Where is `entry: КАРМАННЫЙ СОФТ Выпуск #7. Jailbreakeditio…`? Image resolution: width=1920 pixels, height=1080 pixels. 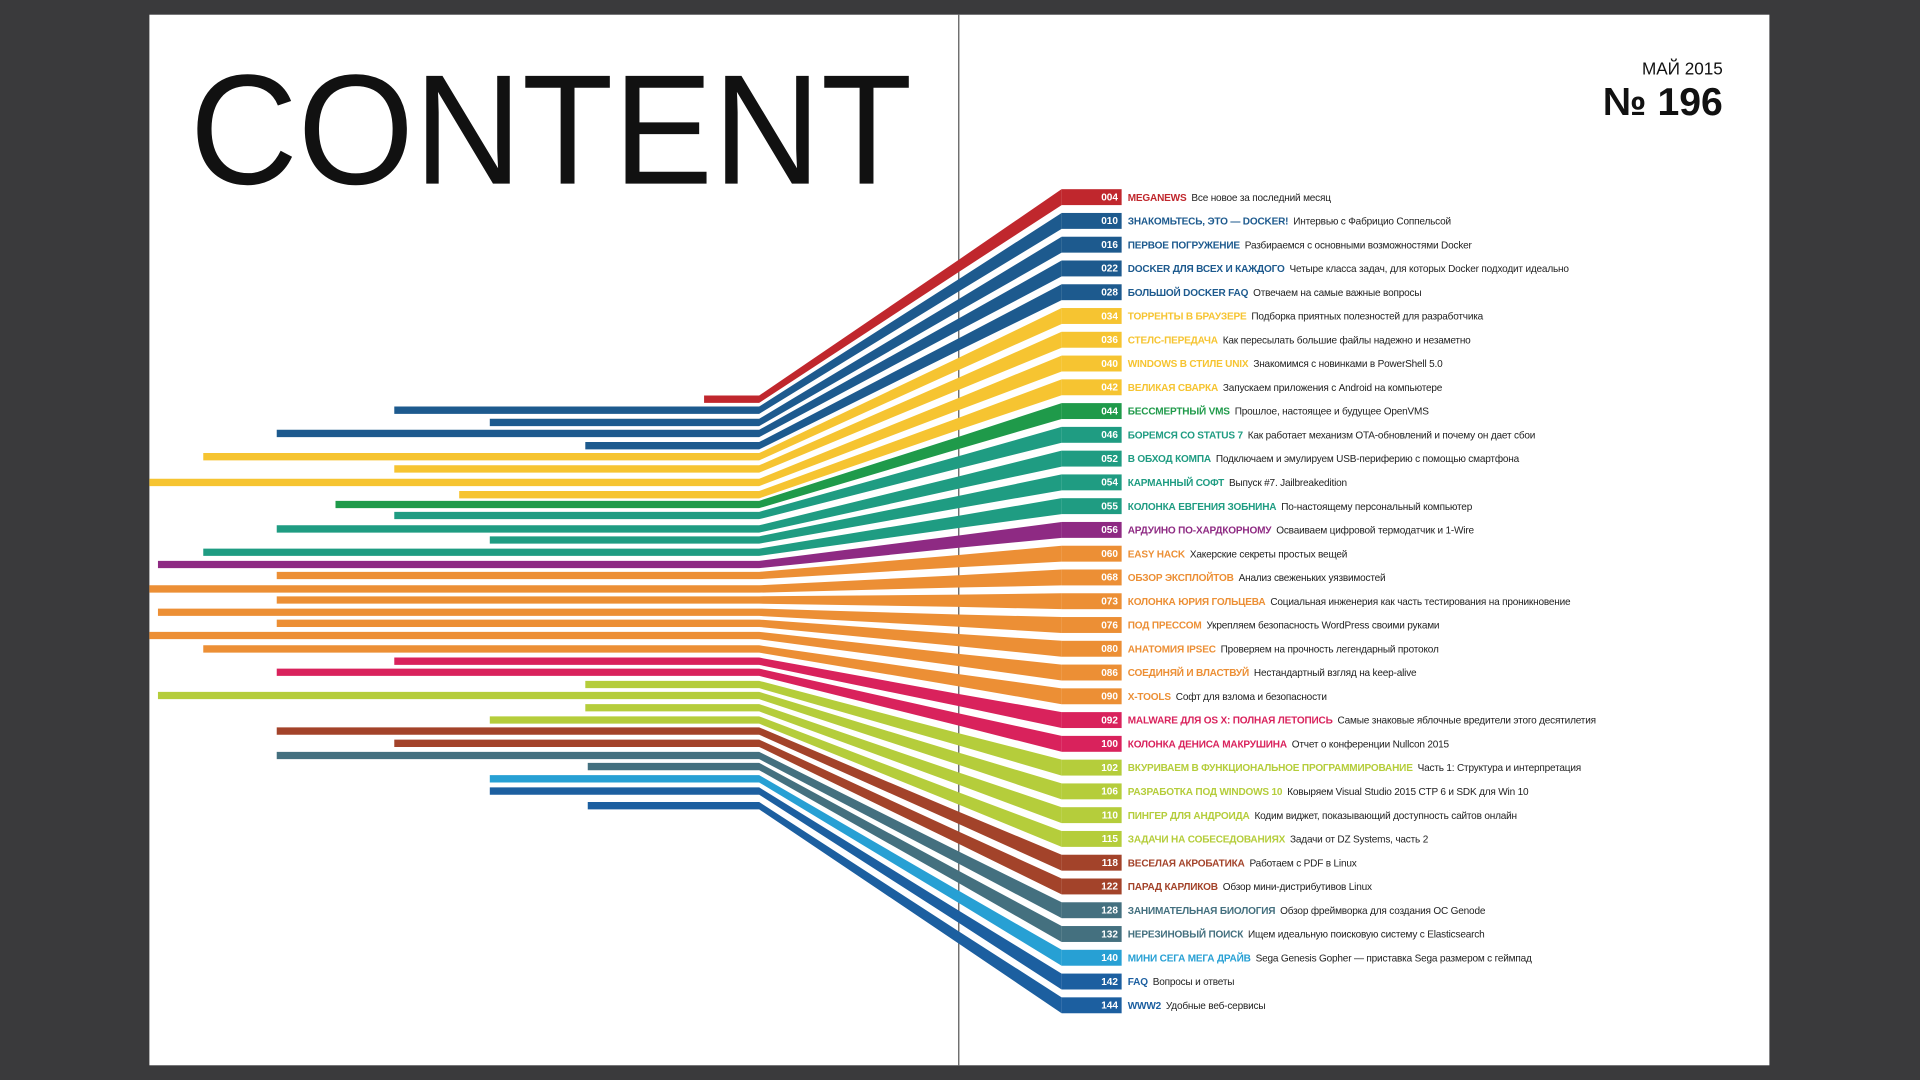
entry: КАРМАННЫЙ СОФТ Выпуск #7. Jailbreakeditio… is located at coordinates (1237, 482).